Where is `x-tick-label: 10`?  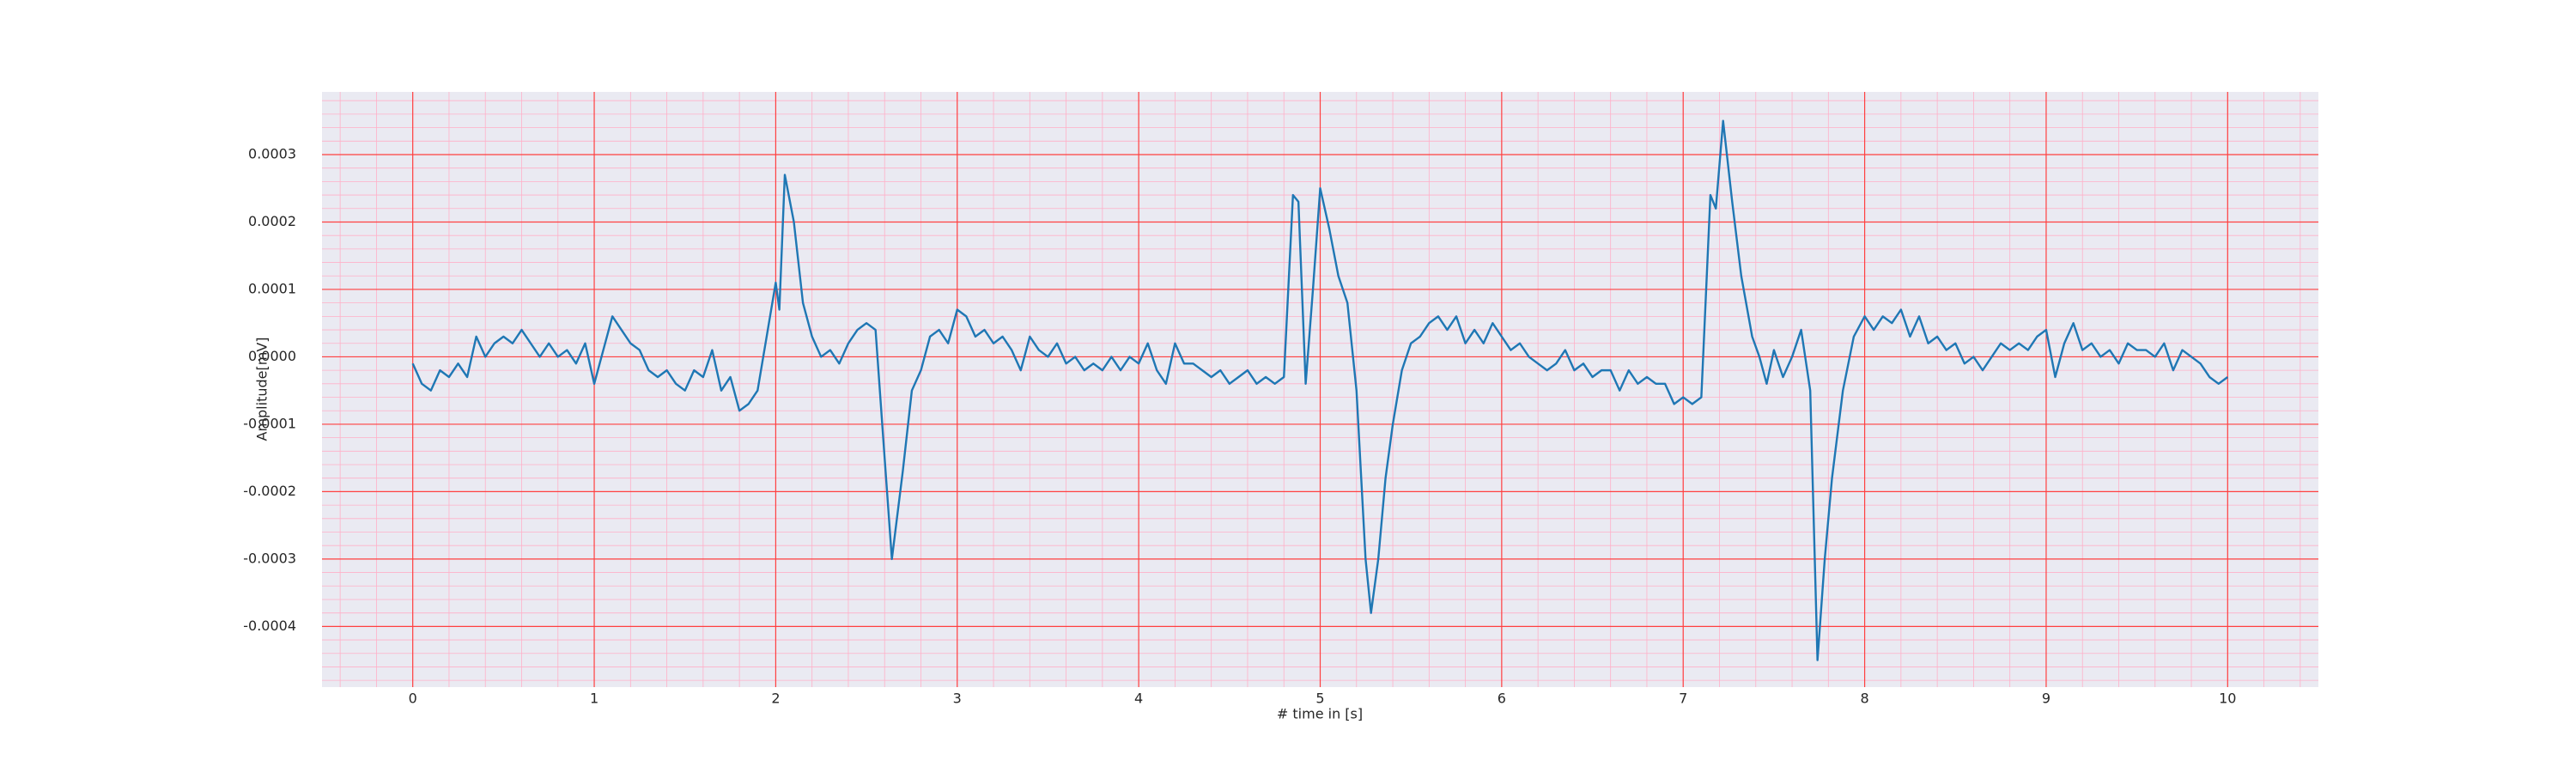 x-tick-label: 10 is located at coordinates (2228, 699).